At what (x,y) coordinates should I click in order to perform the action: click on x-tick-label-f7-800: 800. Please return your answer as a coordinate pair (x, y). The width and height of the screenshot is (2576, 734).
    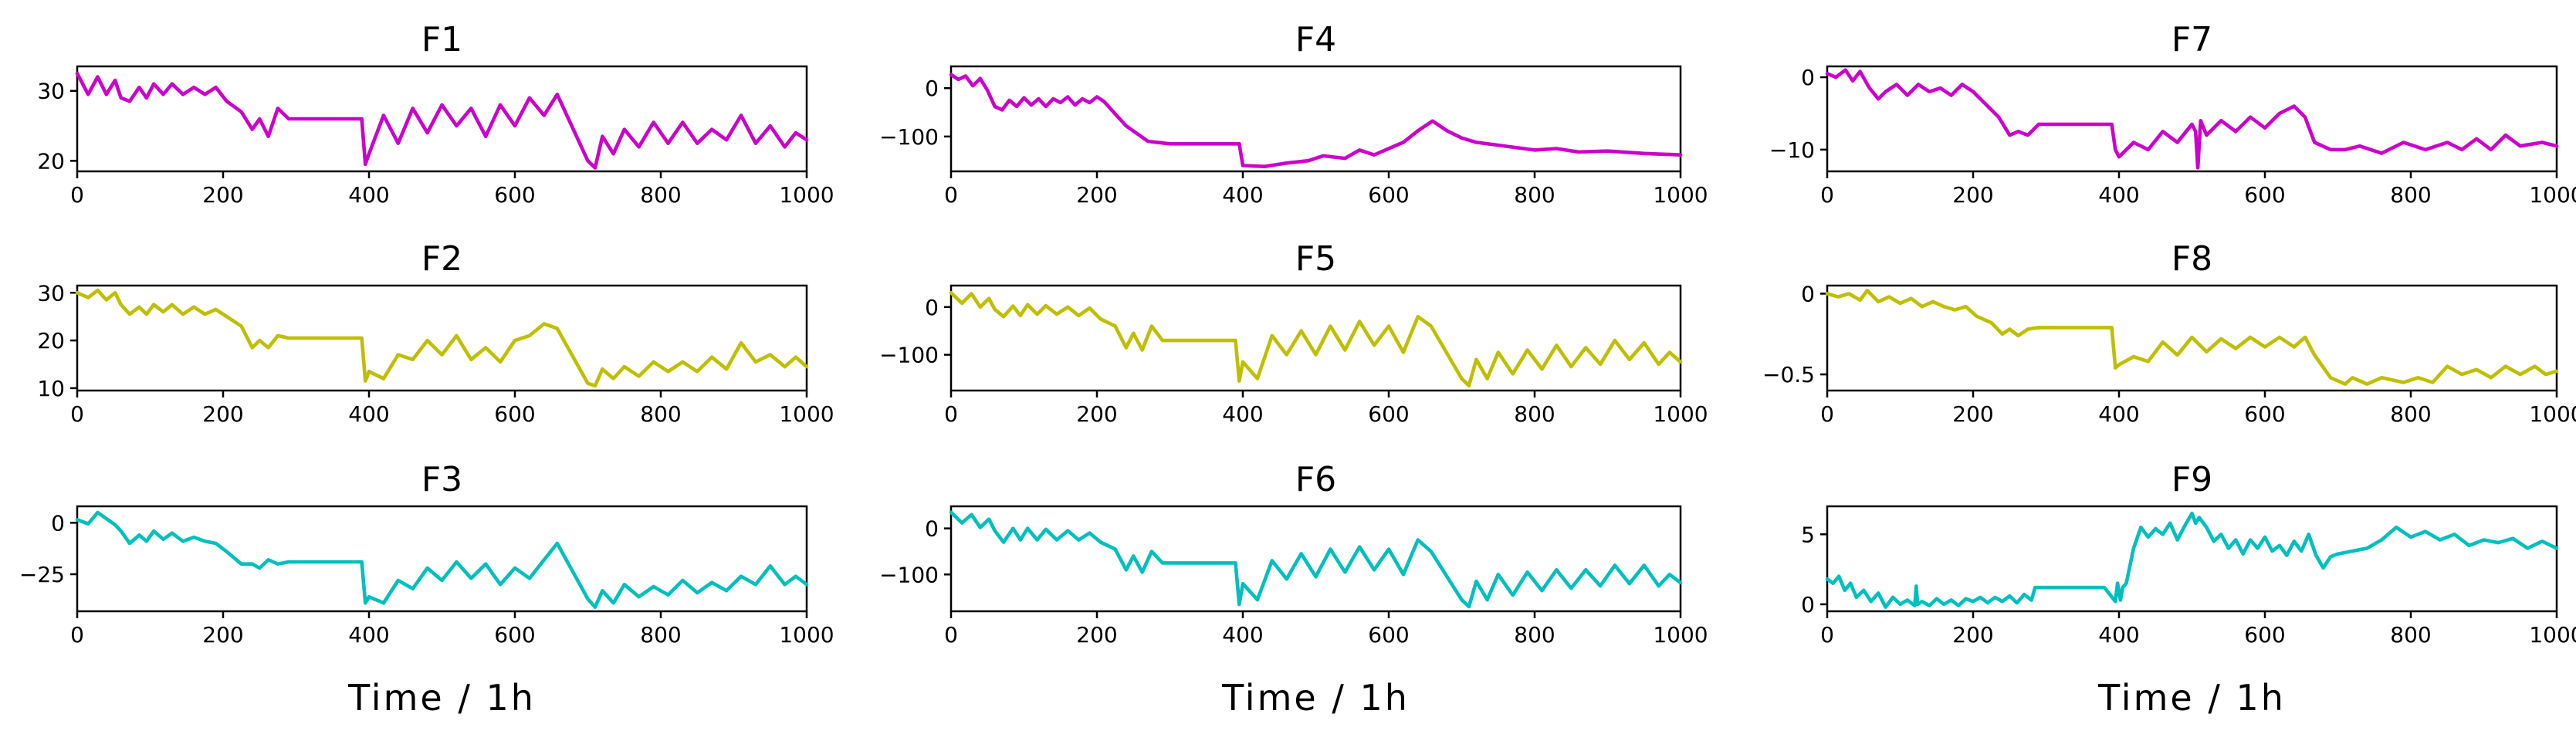
    Looking at the image, I should click on (2410, 195).